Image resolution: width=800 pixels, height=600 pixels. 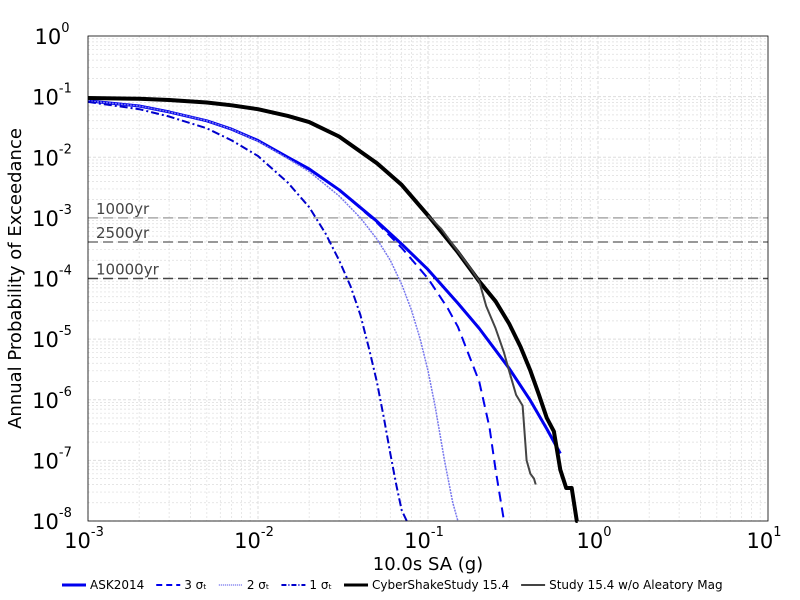 What do you see at coordinates (428, 564) in the screenshot?
I see `x-axis-title: 10.0s SA (g)` at bounding box center [428, 564].